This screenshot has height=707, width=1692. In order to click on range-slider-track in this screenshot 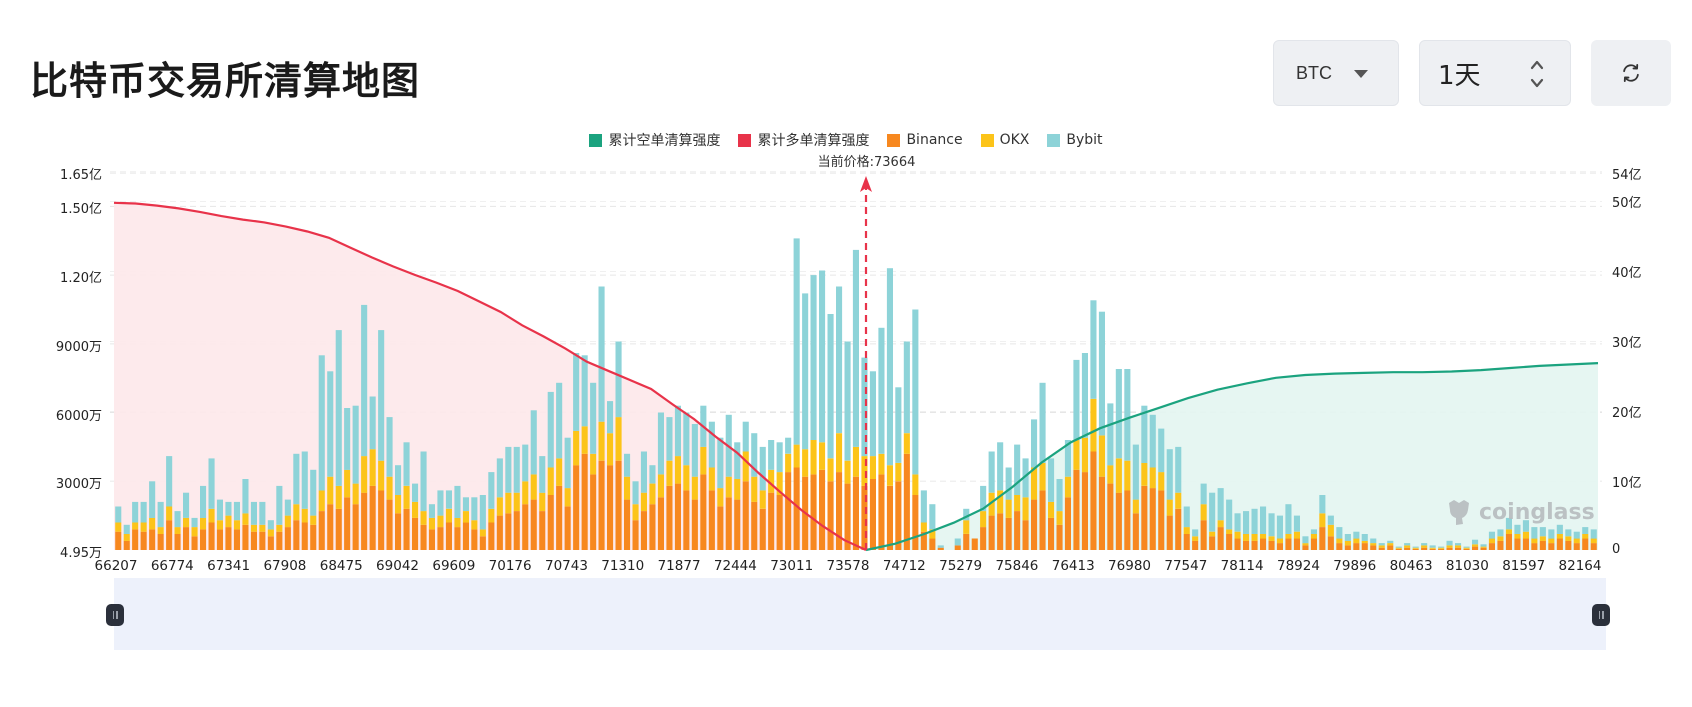, I will do `click(860, 614)`.